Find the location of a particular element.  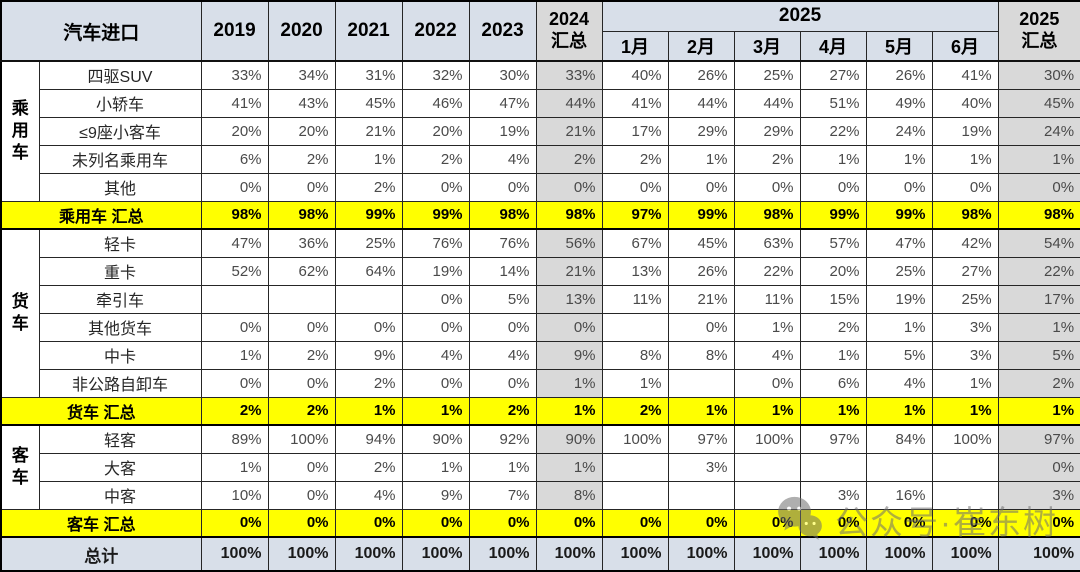

value-cell: 7% is located at coordinates (502, 495).